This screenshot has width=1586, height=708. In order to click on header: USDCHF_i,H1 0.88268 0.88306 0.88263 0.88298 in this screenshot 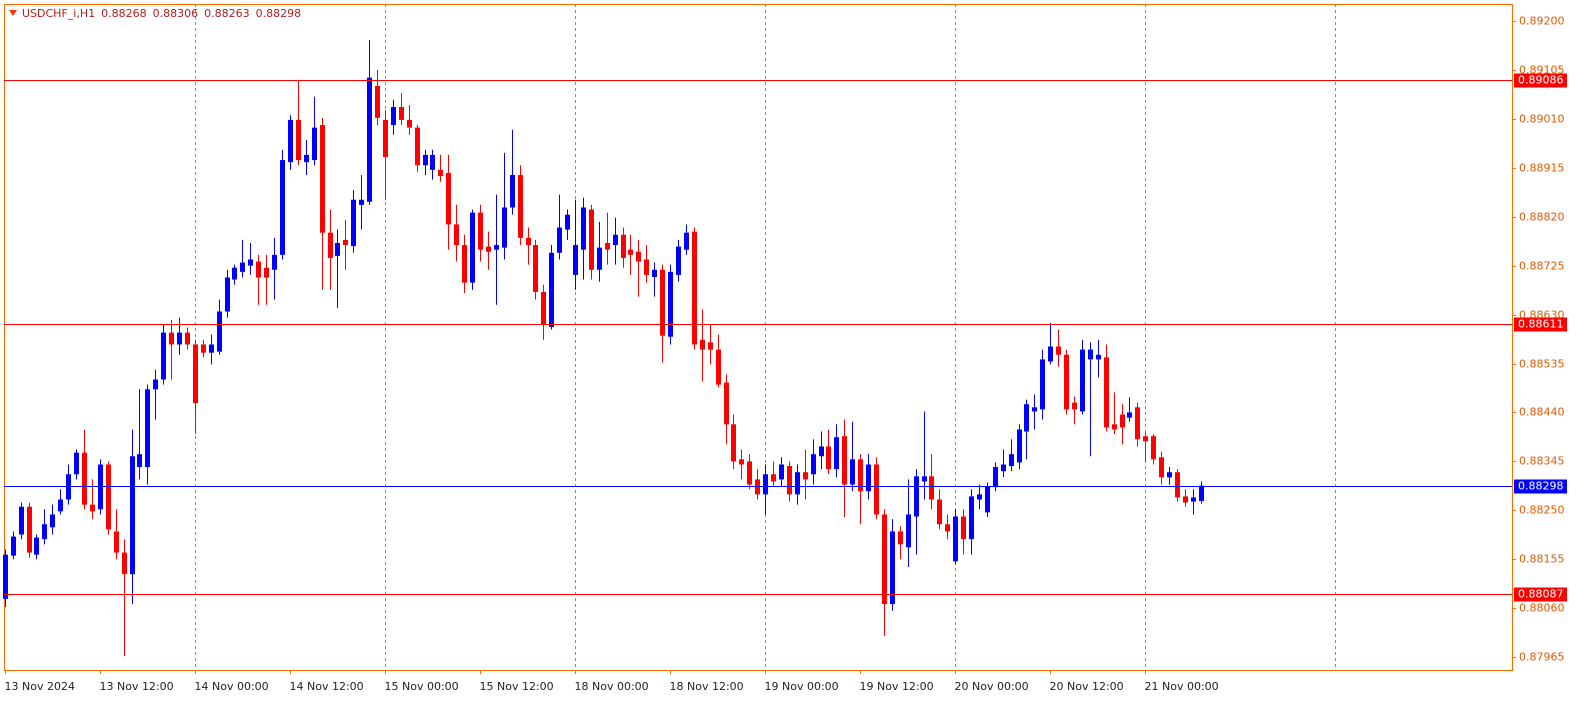, I will do `click(161, 13)`.